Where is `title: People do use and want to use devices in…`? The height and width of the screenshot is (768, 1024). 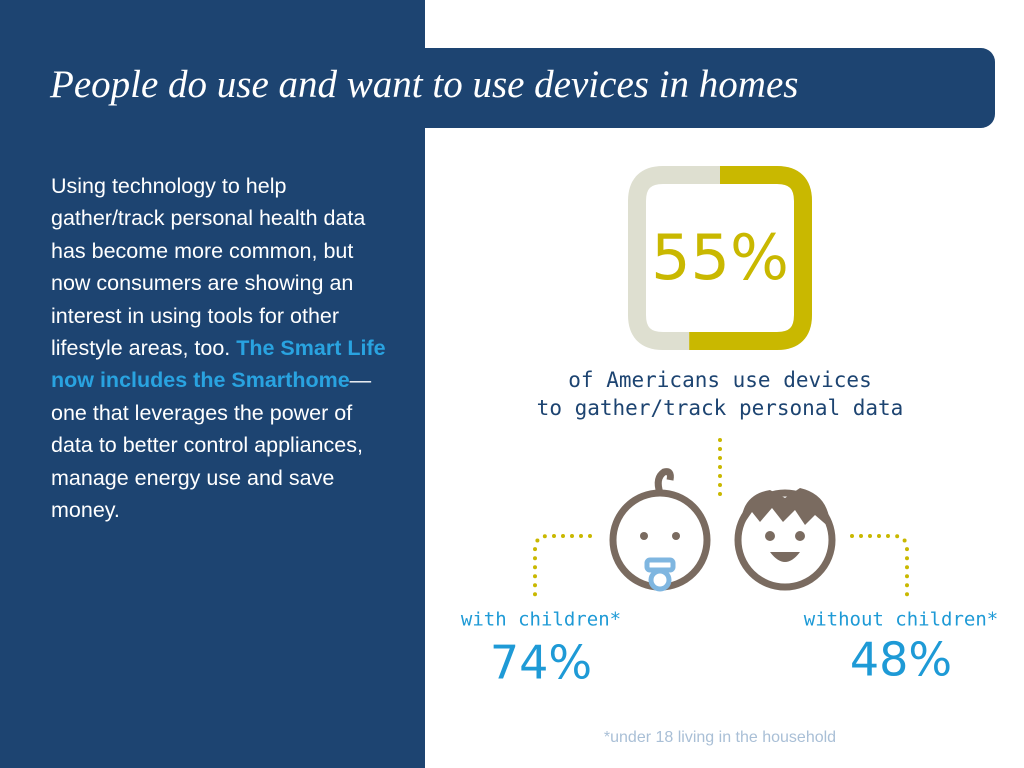 title: People do use and want to use devices in… is located at coordinates (424, 84).